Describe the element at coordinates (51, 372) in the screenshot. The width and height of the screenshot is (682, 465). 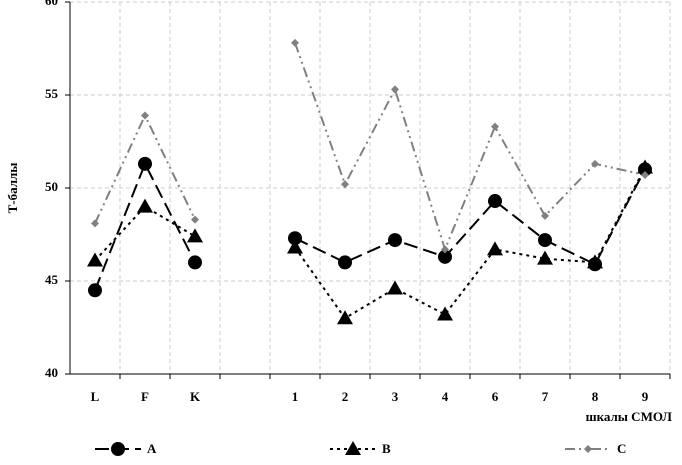
I see `y-tick-label: 40` at that location.